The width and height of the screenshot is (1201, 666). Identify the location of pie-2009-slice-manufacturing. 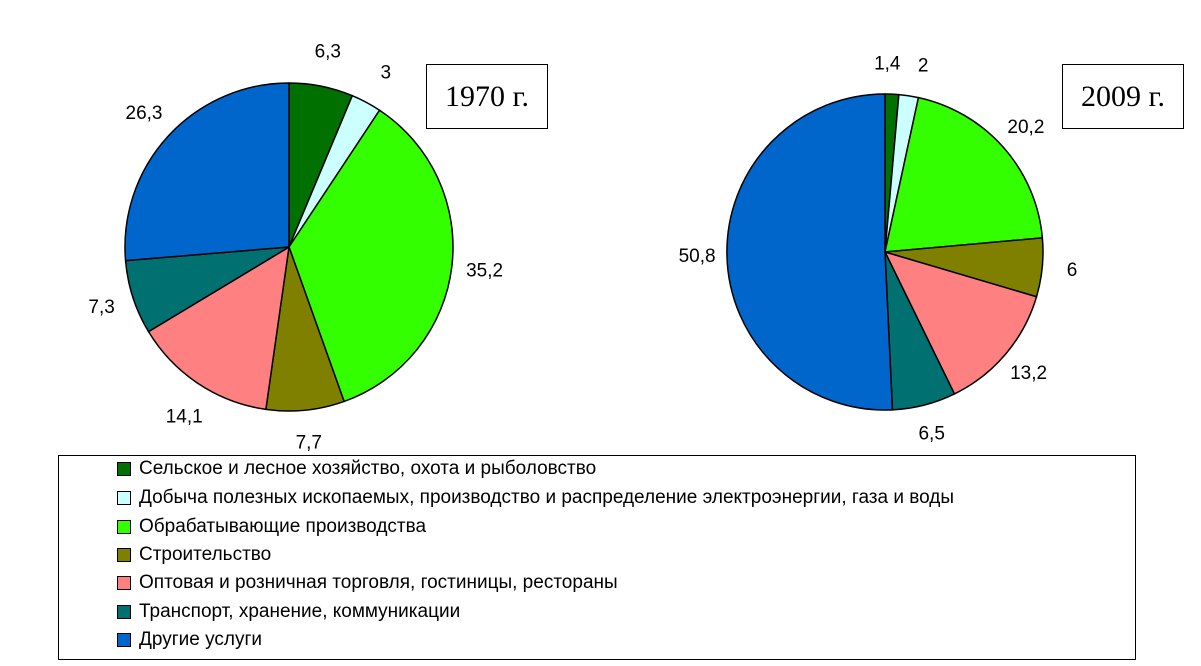
(964, 174).